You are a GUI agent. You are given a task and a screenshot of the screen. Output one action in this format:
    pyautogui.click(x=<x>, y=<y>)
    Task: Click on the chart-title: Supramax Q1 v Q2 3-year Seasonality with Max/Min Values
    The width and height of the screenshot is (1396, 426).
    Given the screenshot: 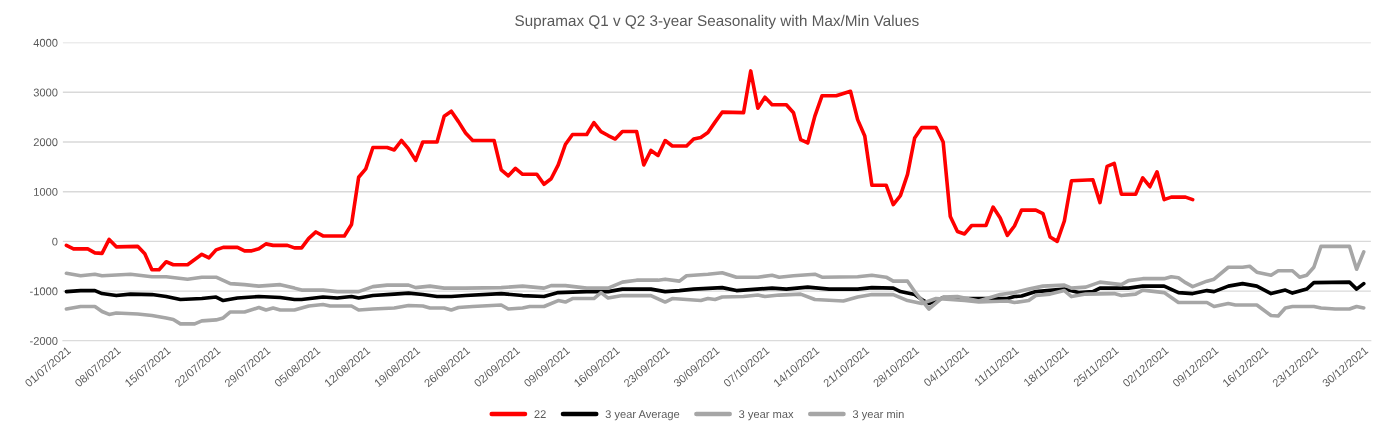 What is the action you would take?
    pyautogui.click(x=717, y=22)
    